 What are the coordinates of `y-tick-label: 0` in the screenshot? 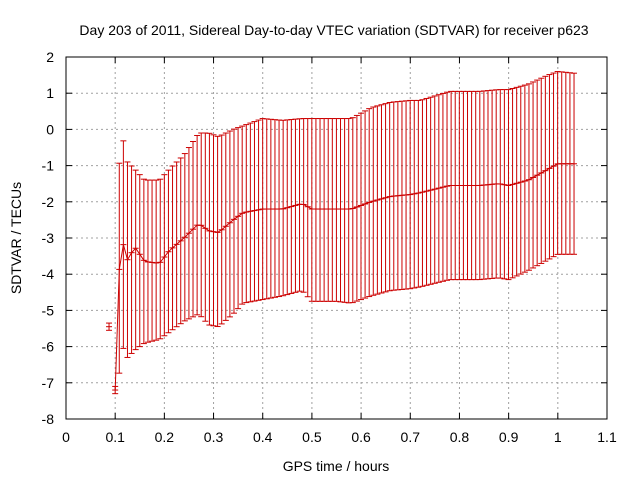 It's located at (50, 129).